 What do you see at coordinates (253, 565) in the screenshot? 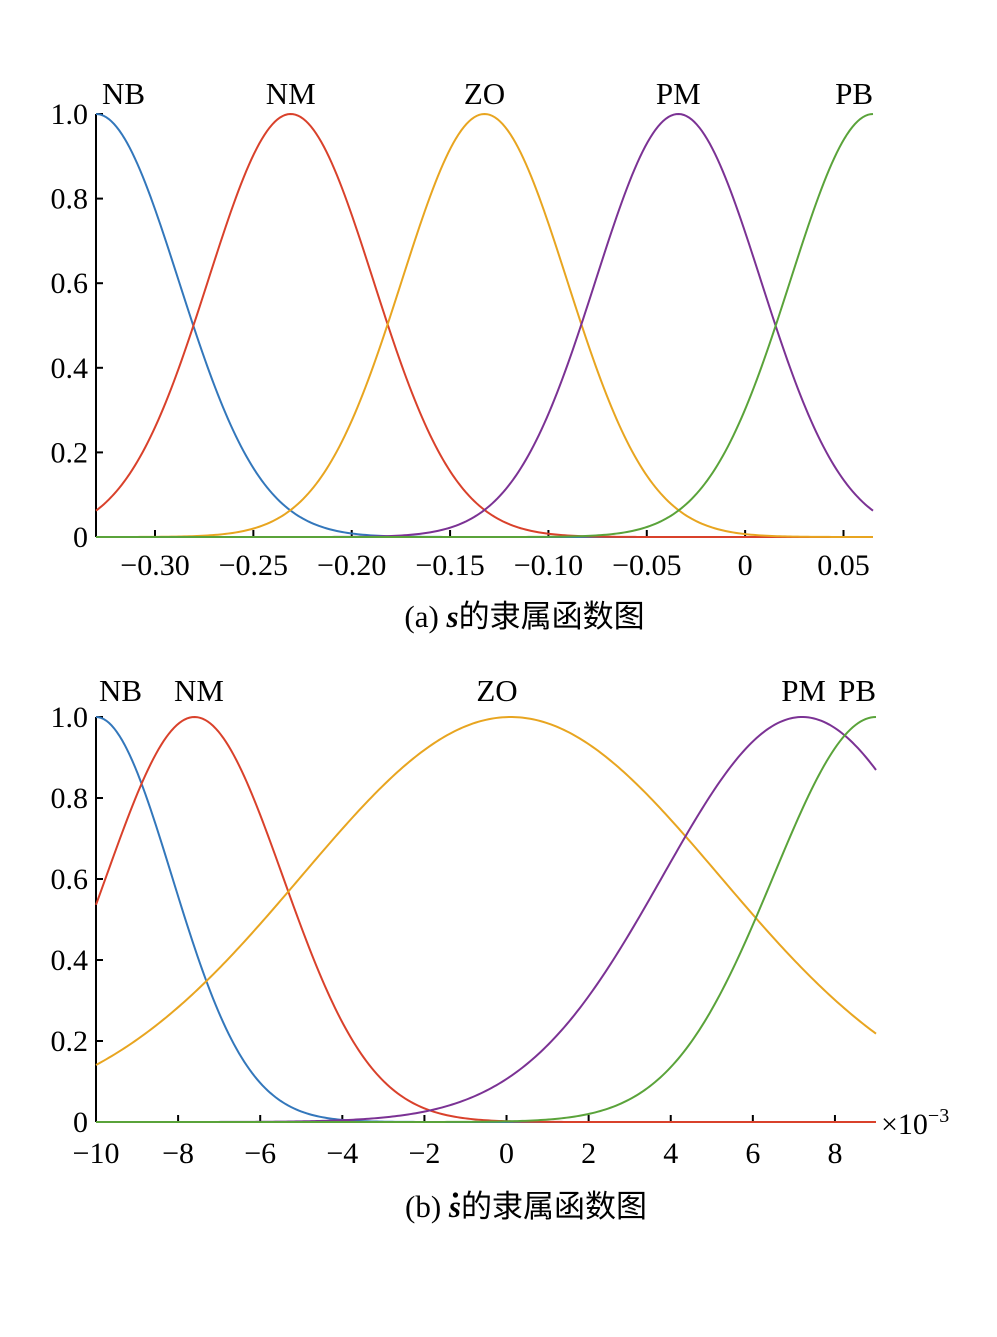
I see `x-tick-label: −0.25` at bounding box center [253, 565].